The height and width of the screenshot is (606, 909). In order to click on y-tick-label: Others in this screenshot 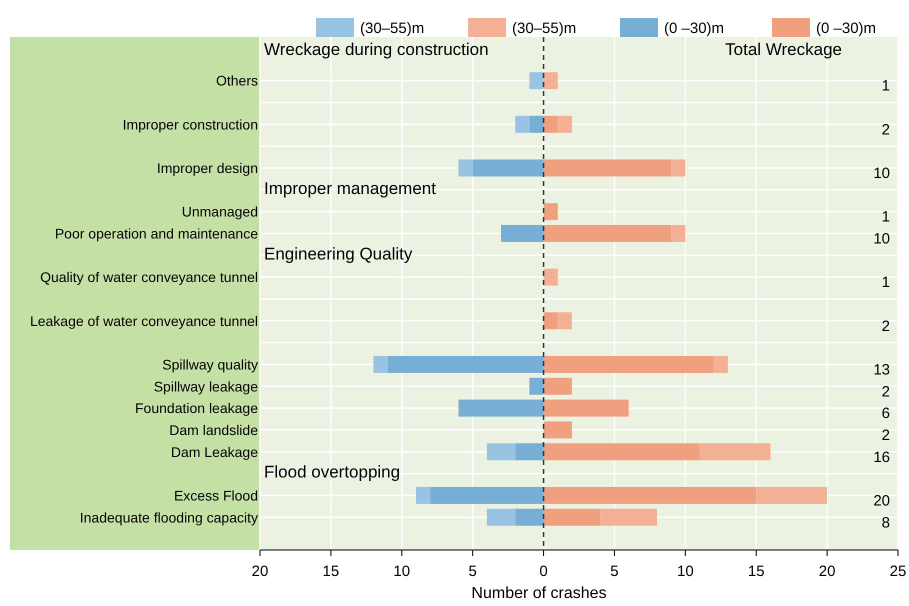, I will do `click(237, 80)`.